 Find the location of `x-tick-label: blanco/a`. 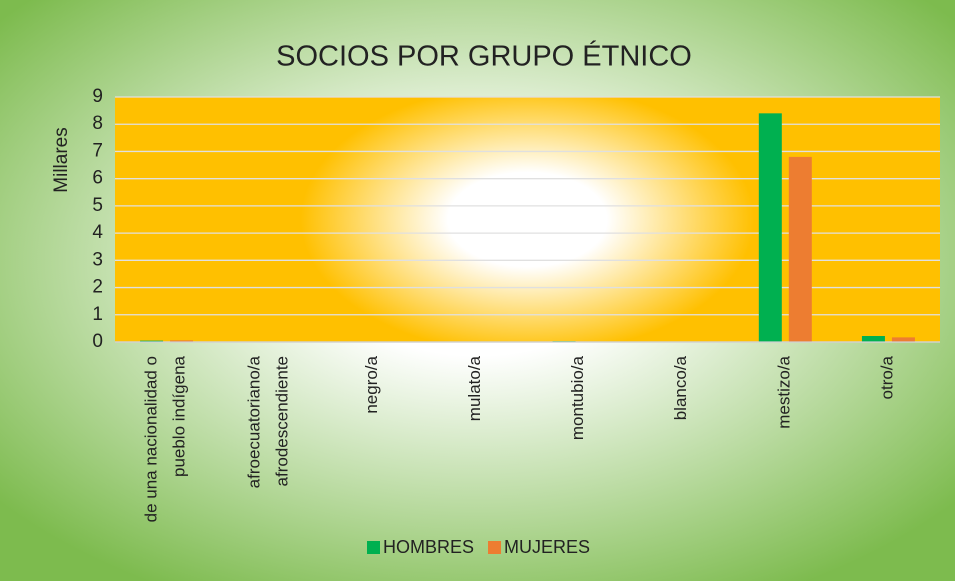

x-tick-label: blanco/a is located at coordinates (681, 387).